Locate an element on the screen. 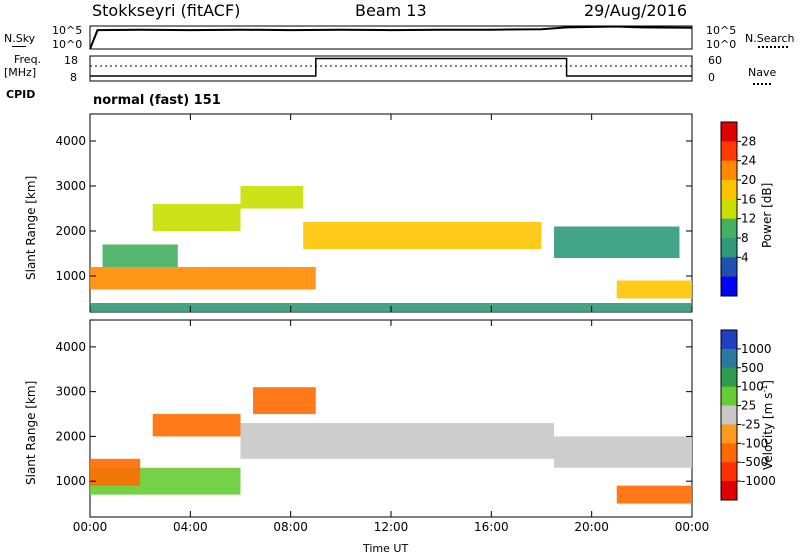  freq-panel-frame is located at coordinates (391, 68).